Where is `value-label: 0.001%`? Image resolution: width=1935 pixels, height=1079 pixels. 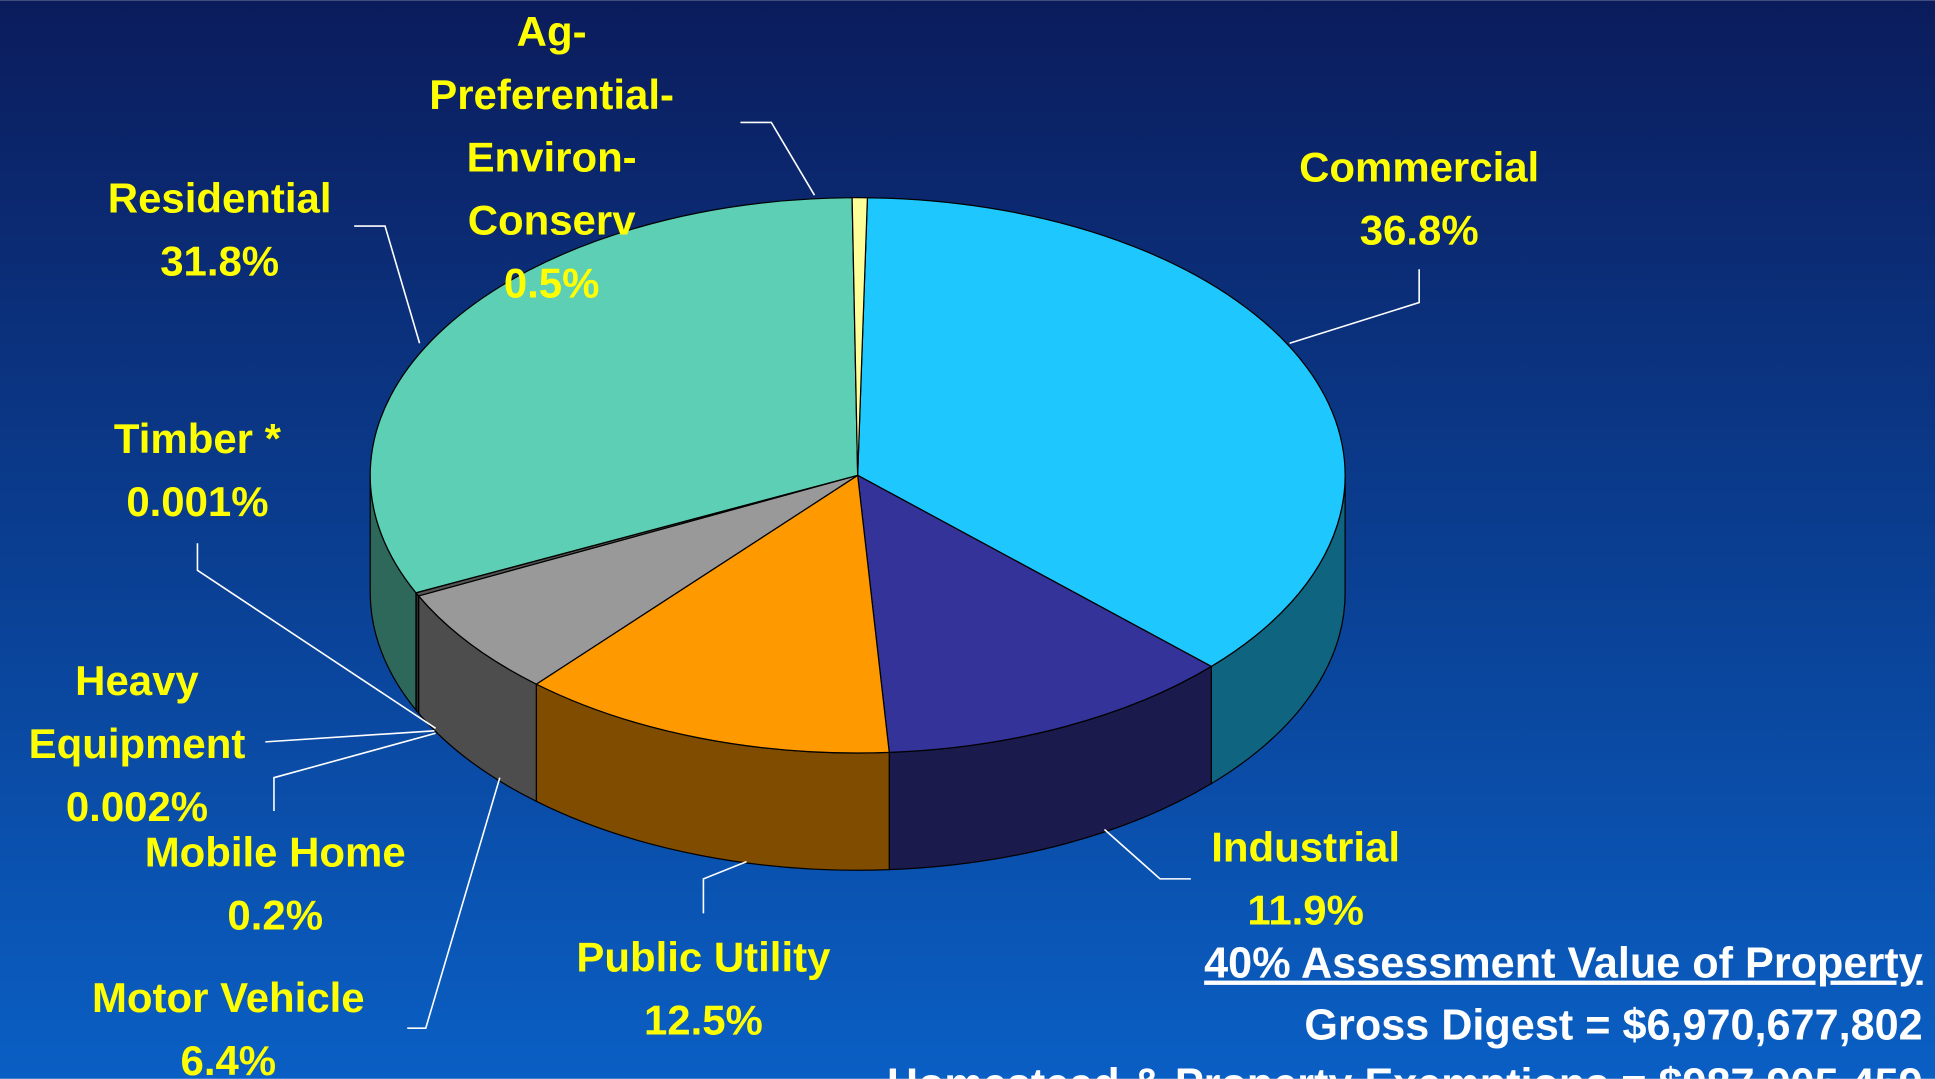 value-label: 0.001% is located at coordinates (197, 501).